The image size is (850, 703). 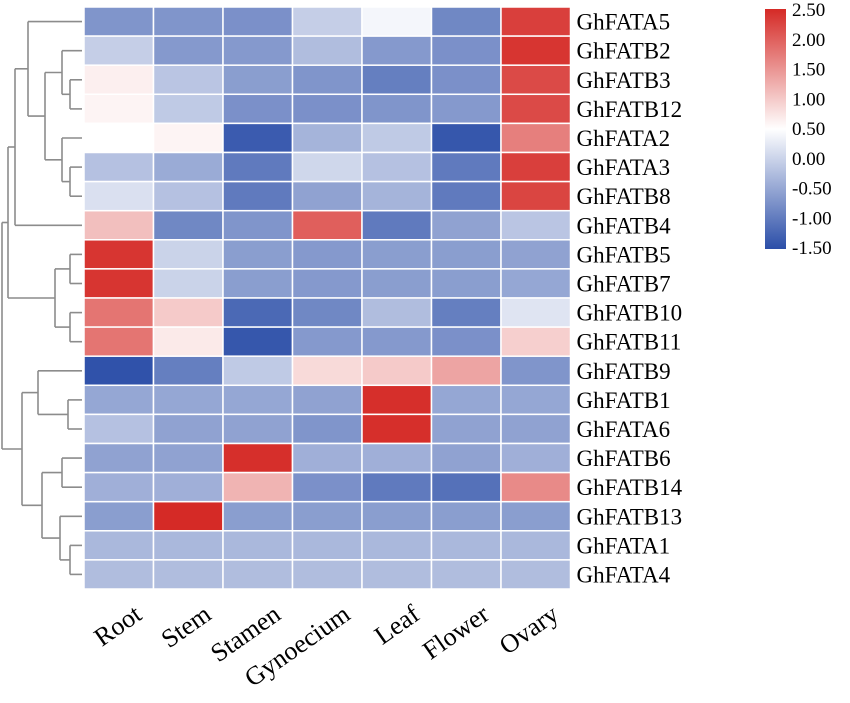 I want to click on row-label: GhFATB12, so click(x=630, y=109).